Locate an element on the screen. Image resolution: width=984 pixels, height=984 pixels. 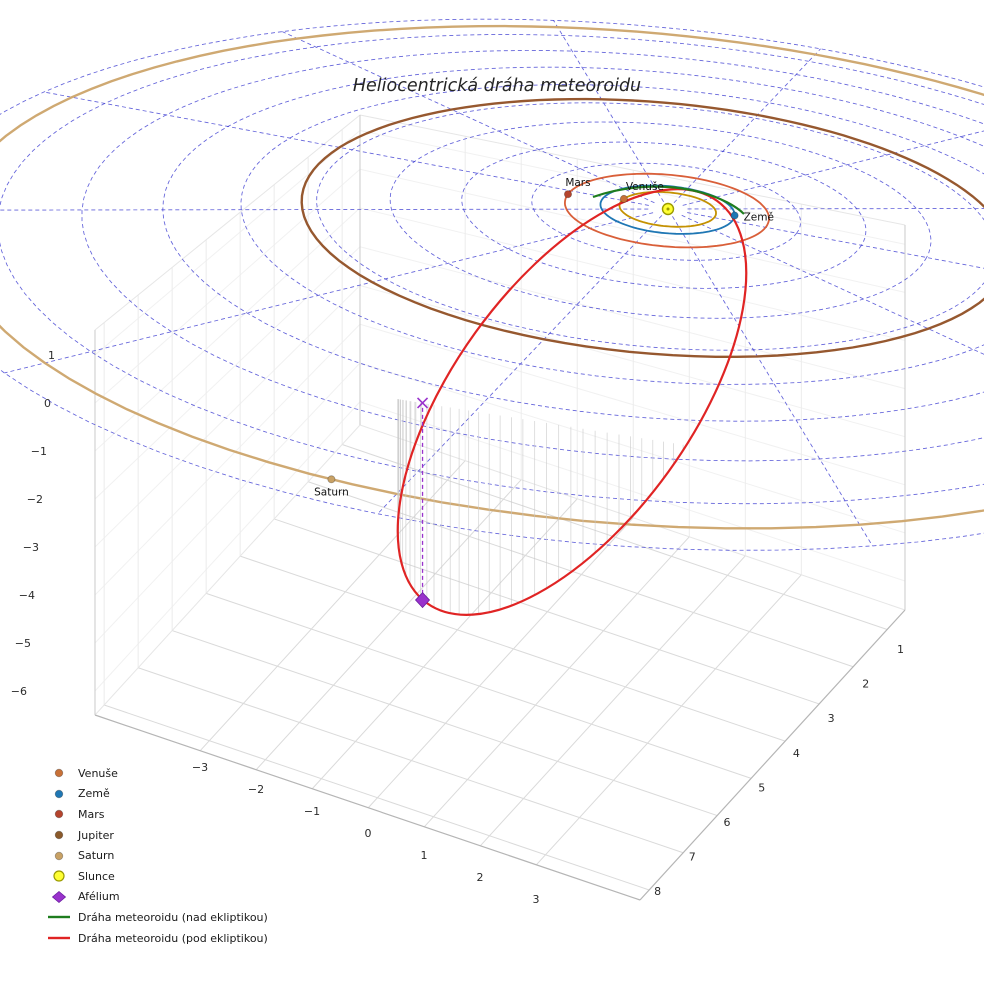
legend-item: Země is located at coordinates (157, 794).